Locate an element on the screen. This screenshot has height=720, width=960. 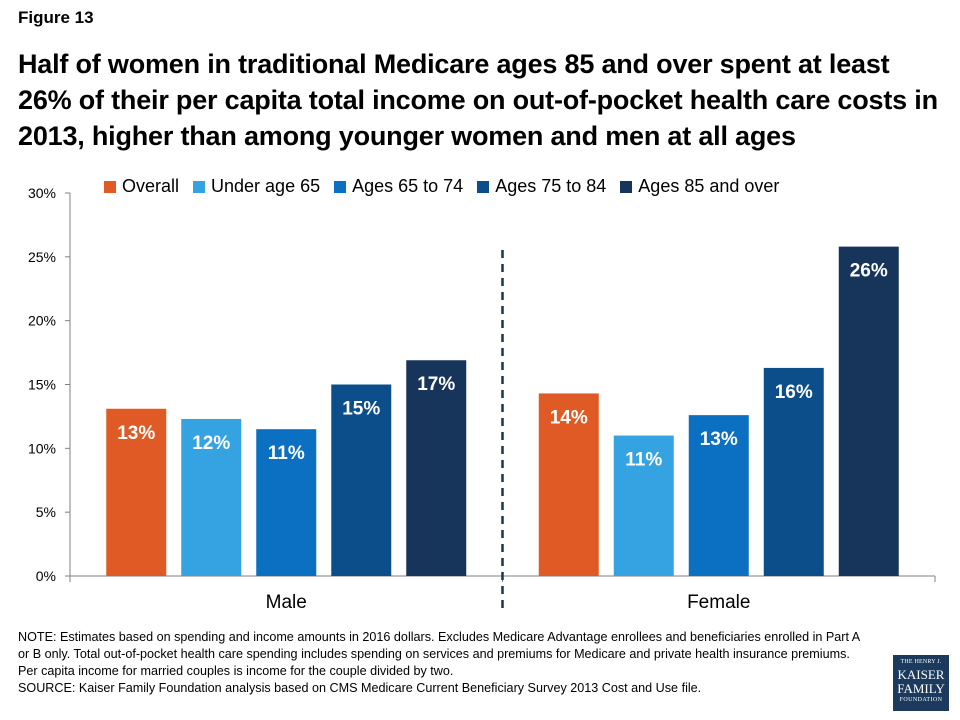
legend-item-under-65: Under age 65 is located at coordinates (256, 186).